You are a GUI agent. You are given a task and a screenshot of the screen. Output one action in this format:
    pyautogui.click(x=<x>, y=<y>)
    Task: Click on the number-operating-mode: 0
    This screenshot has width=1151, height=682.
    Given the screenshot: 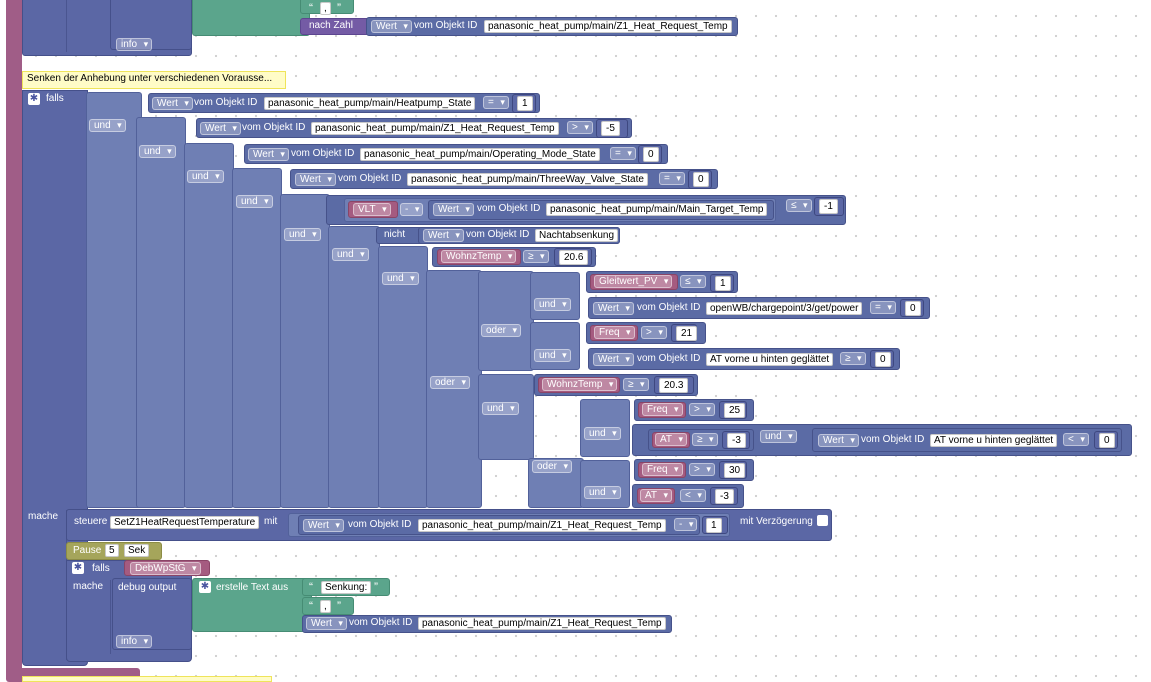 What is the action you would take?
    pyautogui.click(x=651, y=154)
    